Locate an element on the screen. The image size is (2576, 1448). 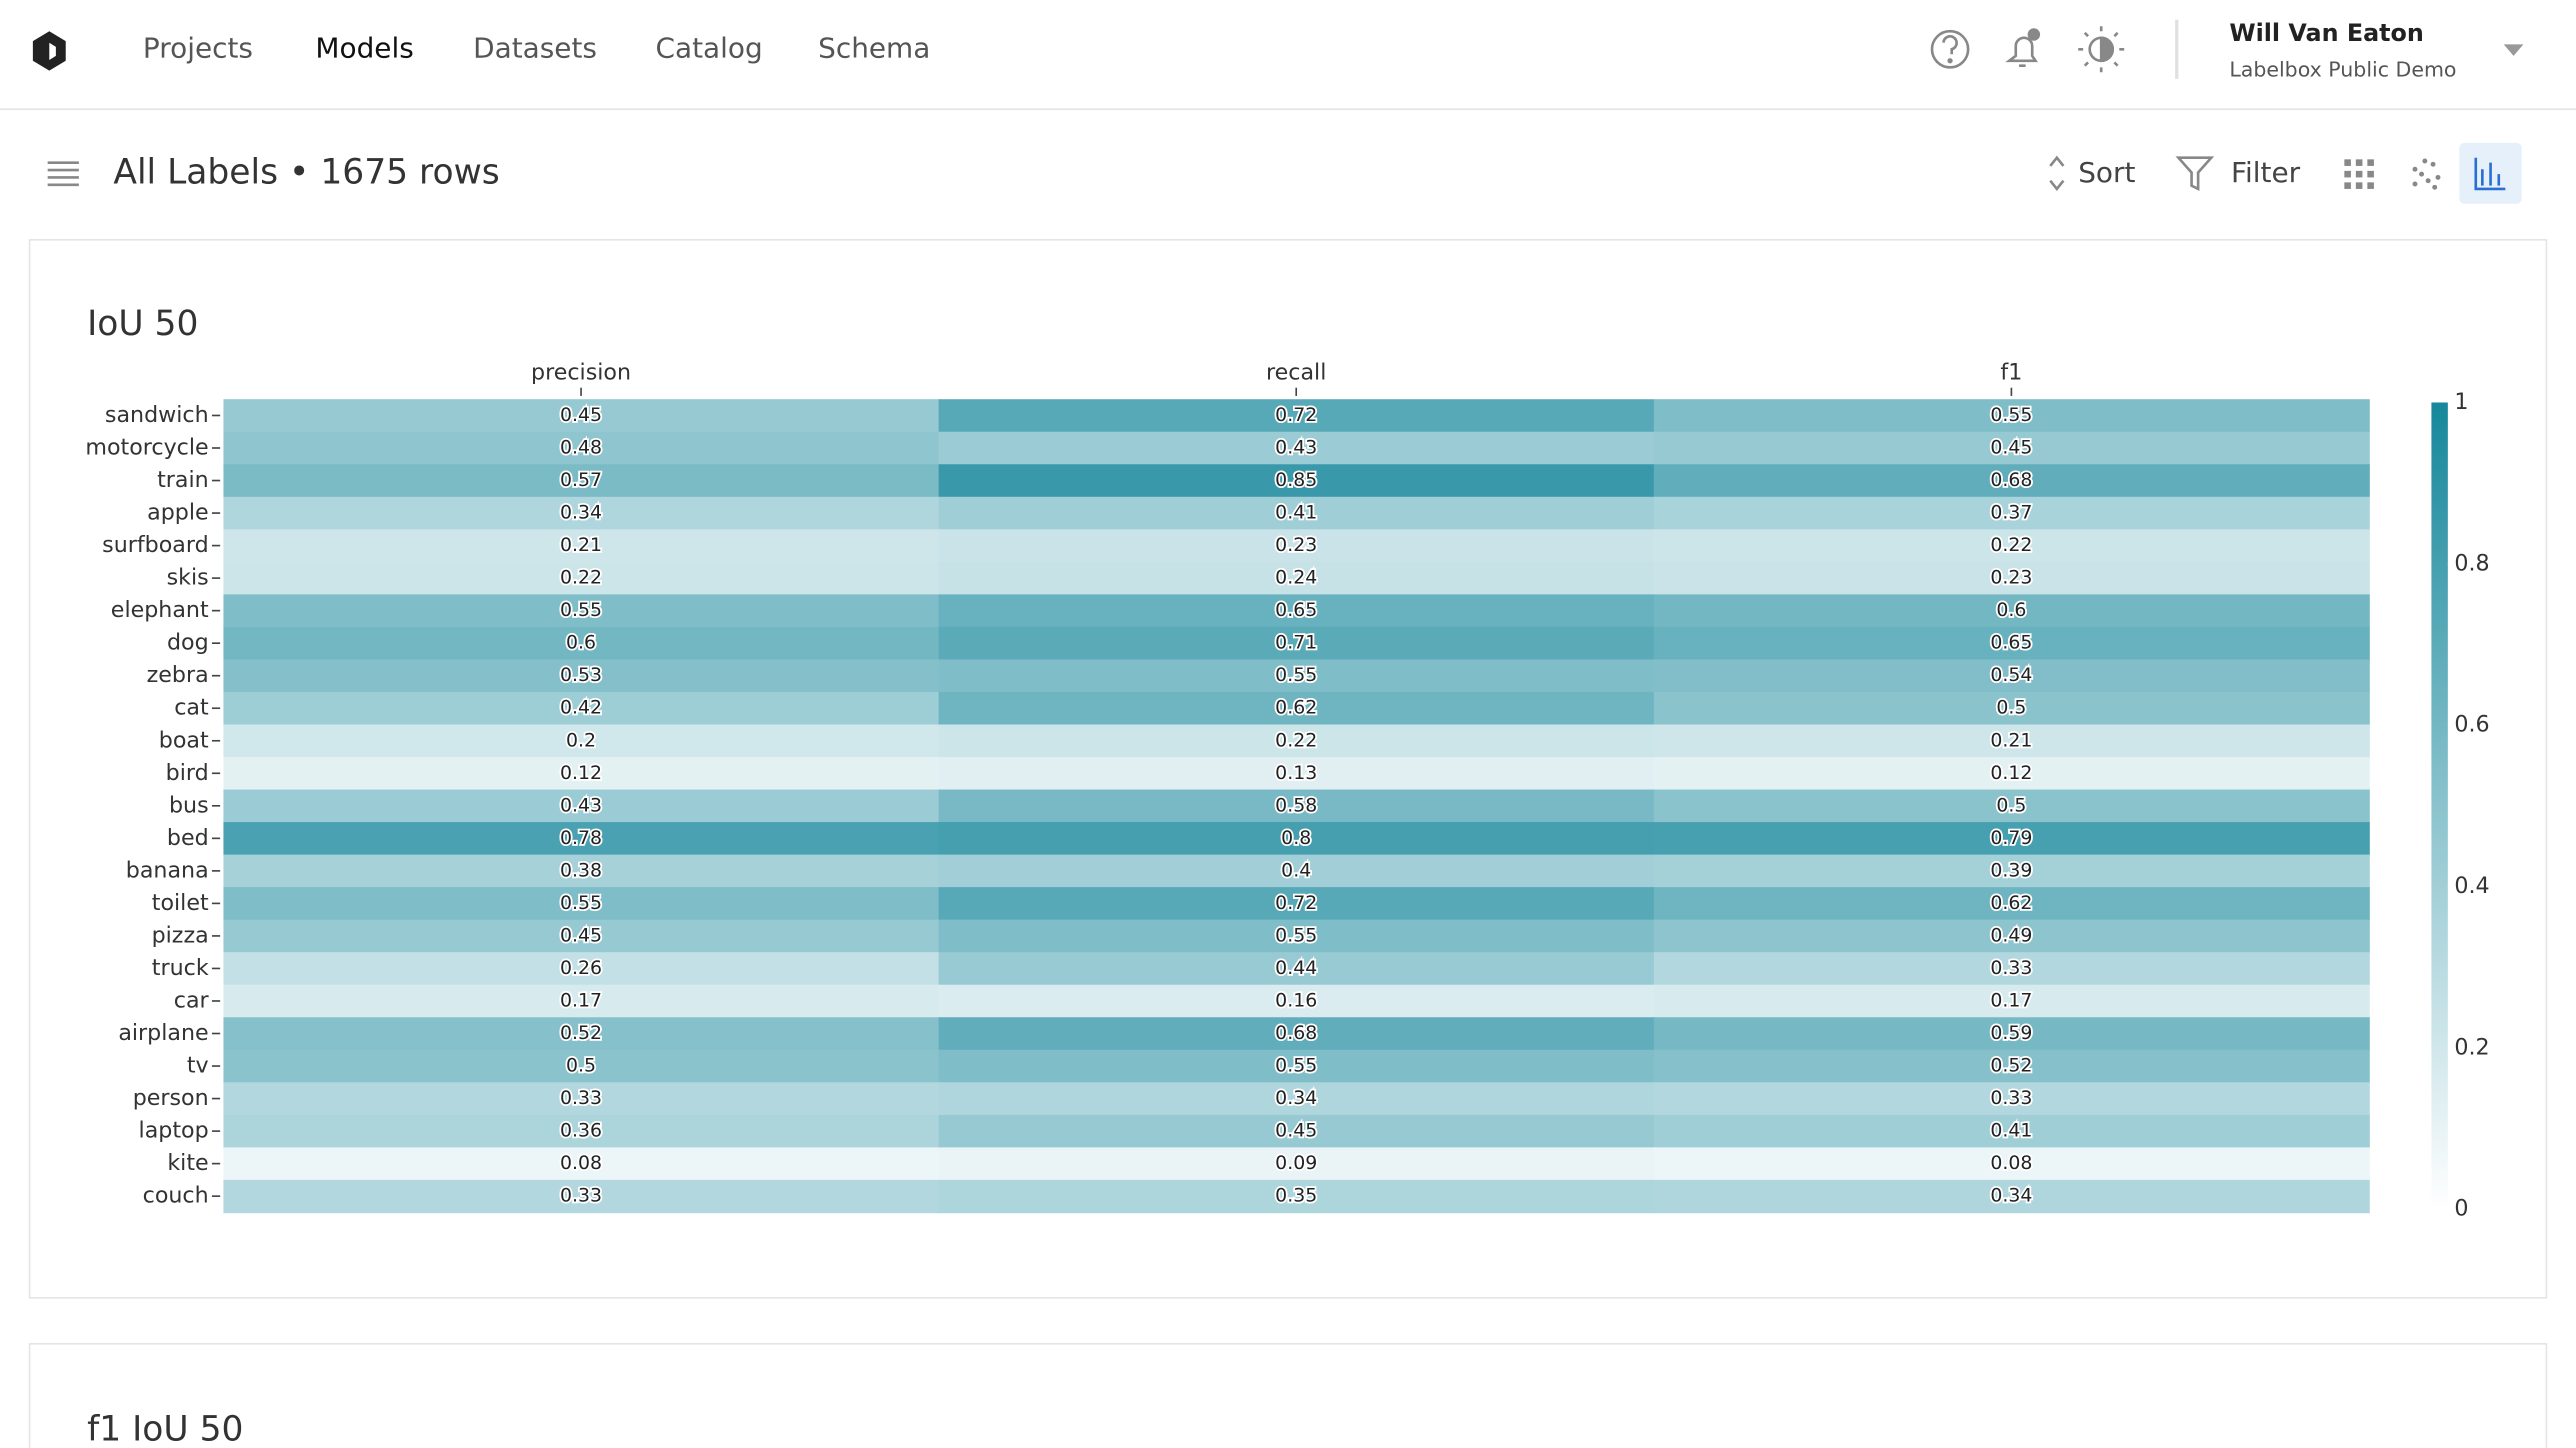
filter-button: Filter is located at coordinates (2266, 172).